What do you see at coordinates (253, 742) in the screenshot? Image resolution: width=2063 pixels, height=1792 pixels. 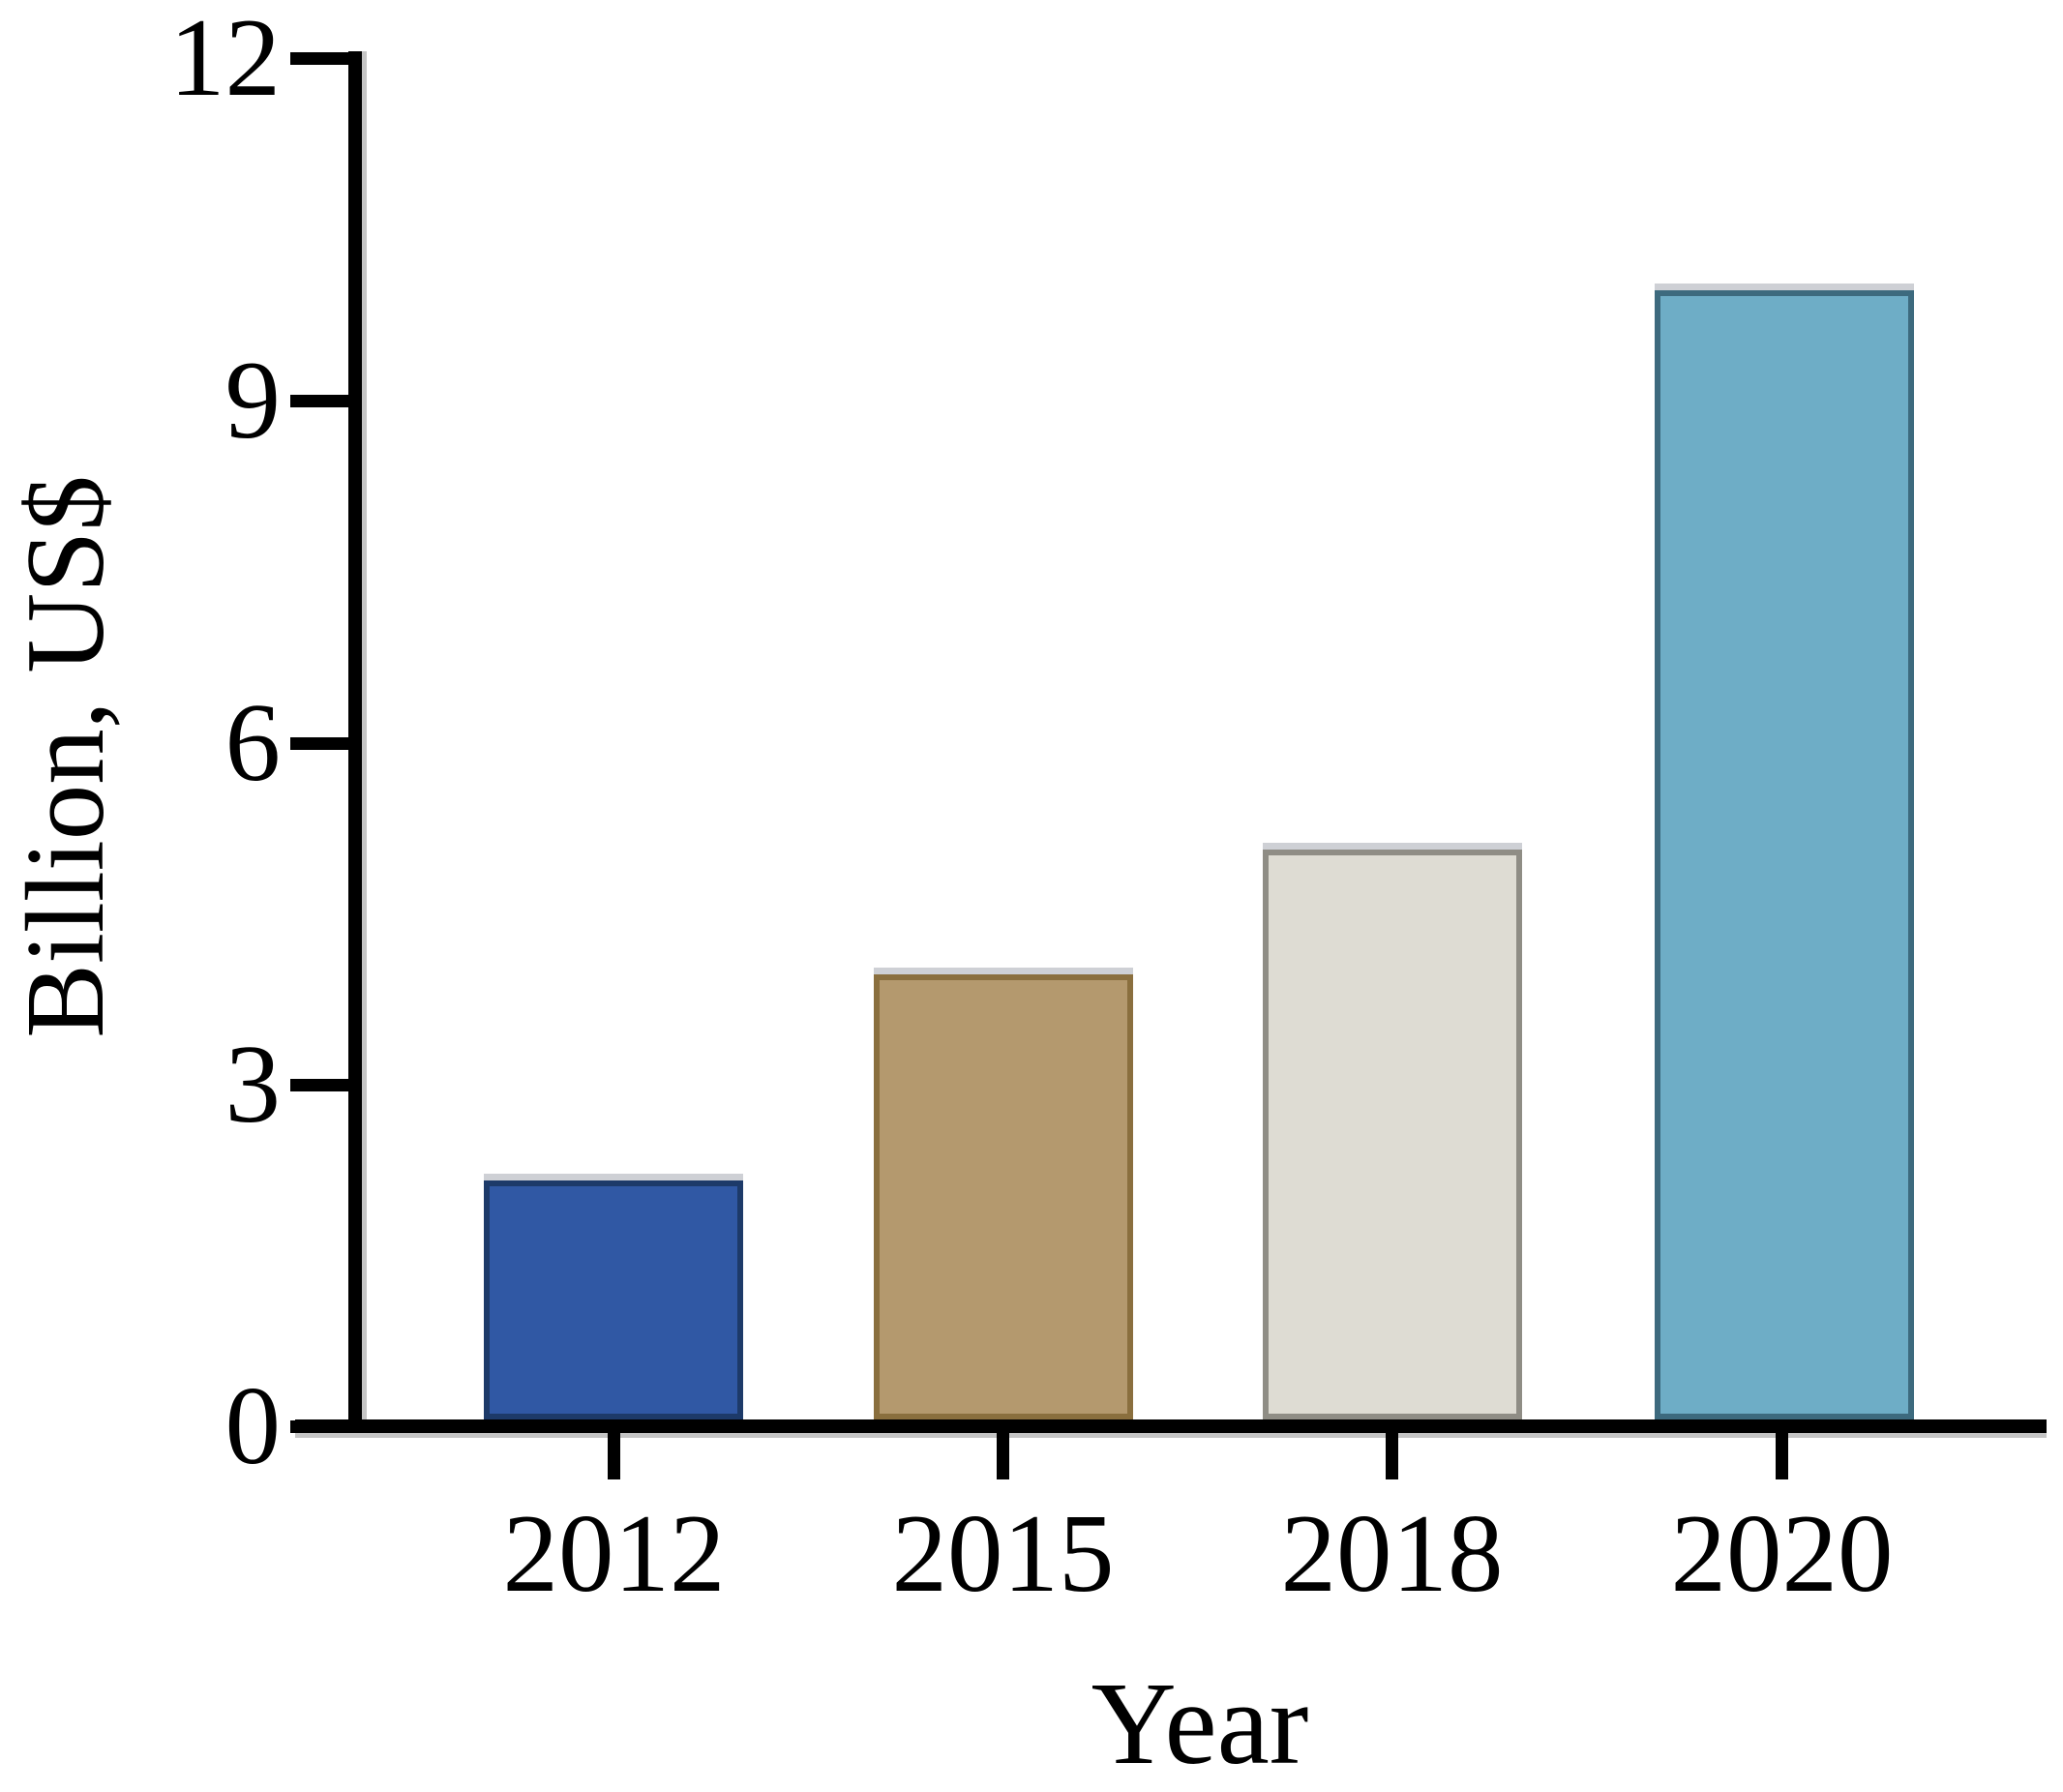 I see `y-tick-label-6: 6` at bounding box center [253, 742].